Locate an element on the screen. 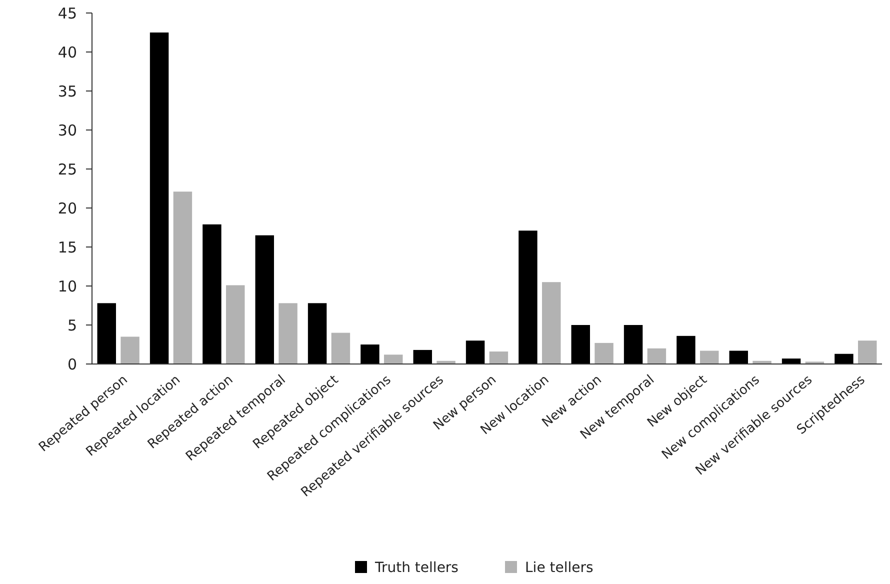  y-tick-label: 5 is located at coordinates (72, 325).